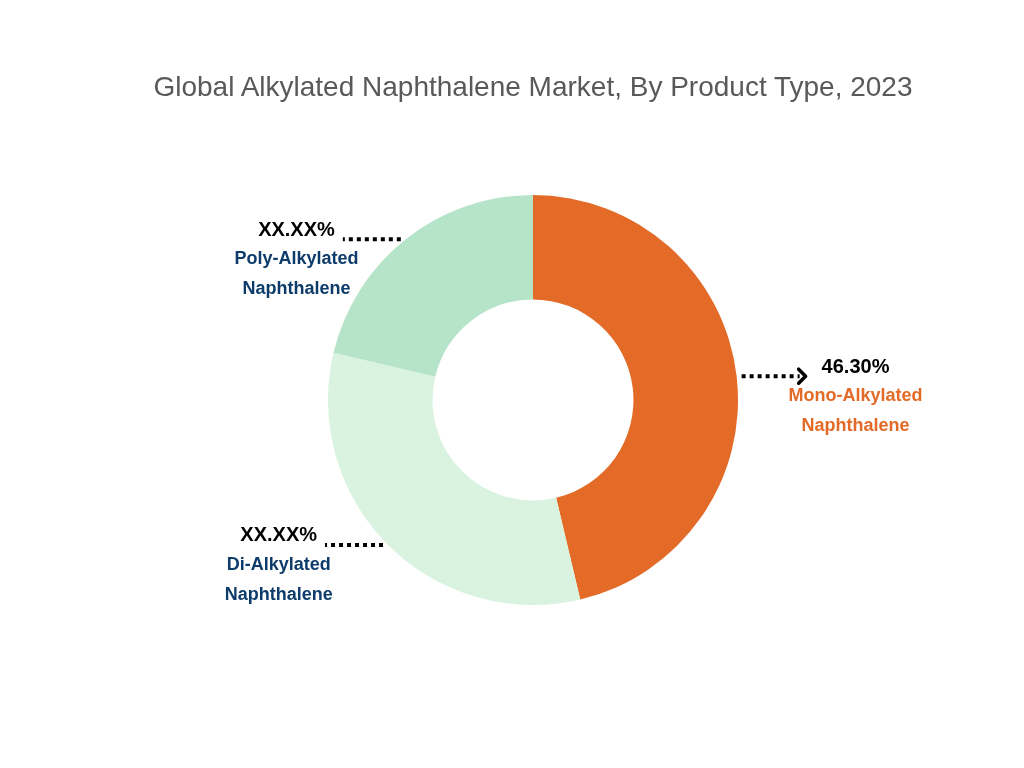  What do you see at coordinates (855, 410) in the screenshot?
I see `slice-label: Mono-Alkylated Naphthalene` at bounding box center [855, 410].